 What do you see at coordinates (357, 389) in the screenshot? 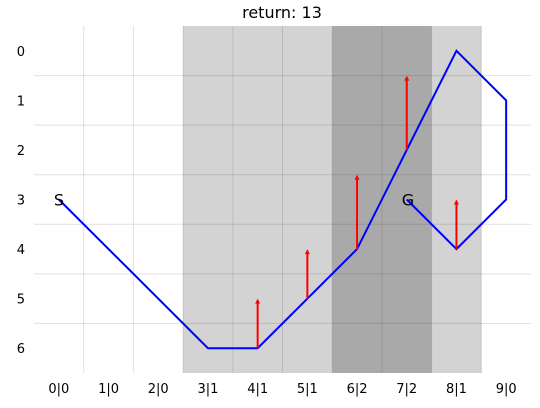
I see `x-tick-label: 6|2` at bounding box center [357, 389].